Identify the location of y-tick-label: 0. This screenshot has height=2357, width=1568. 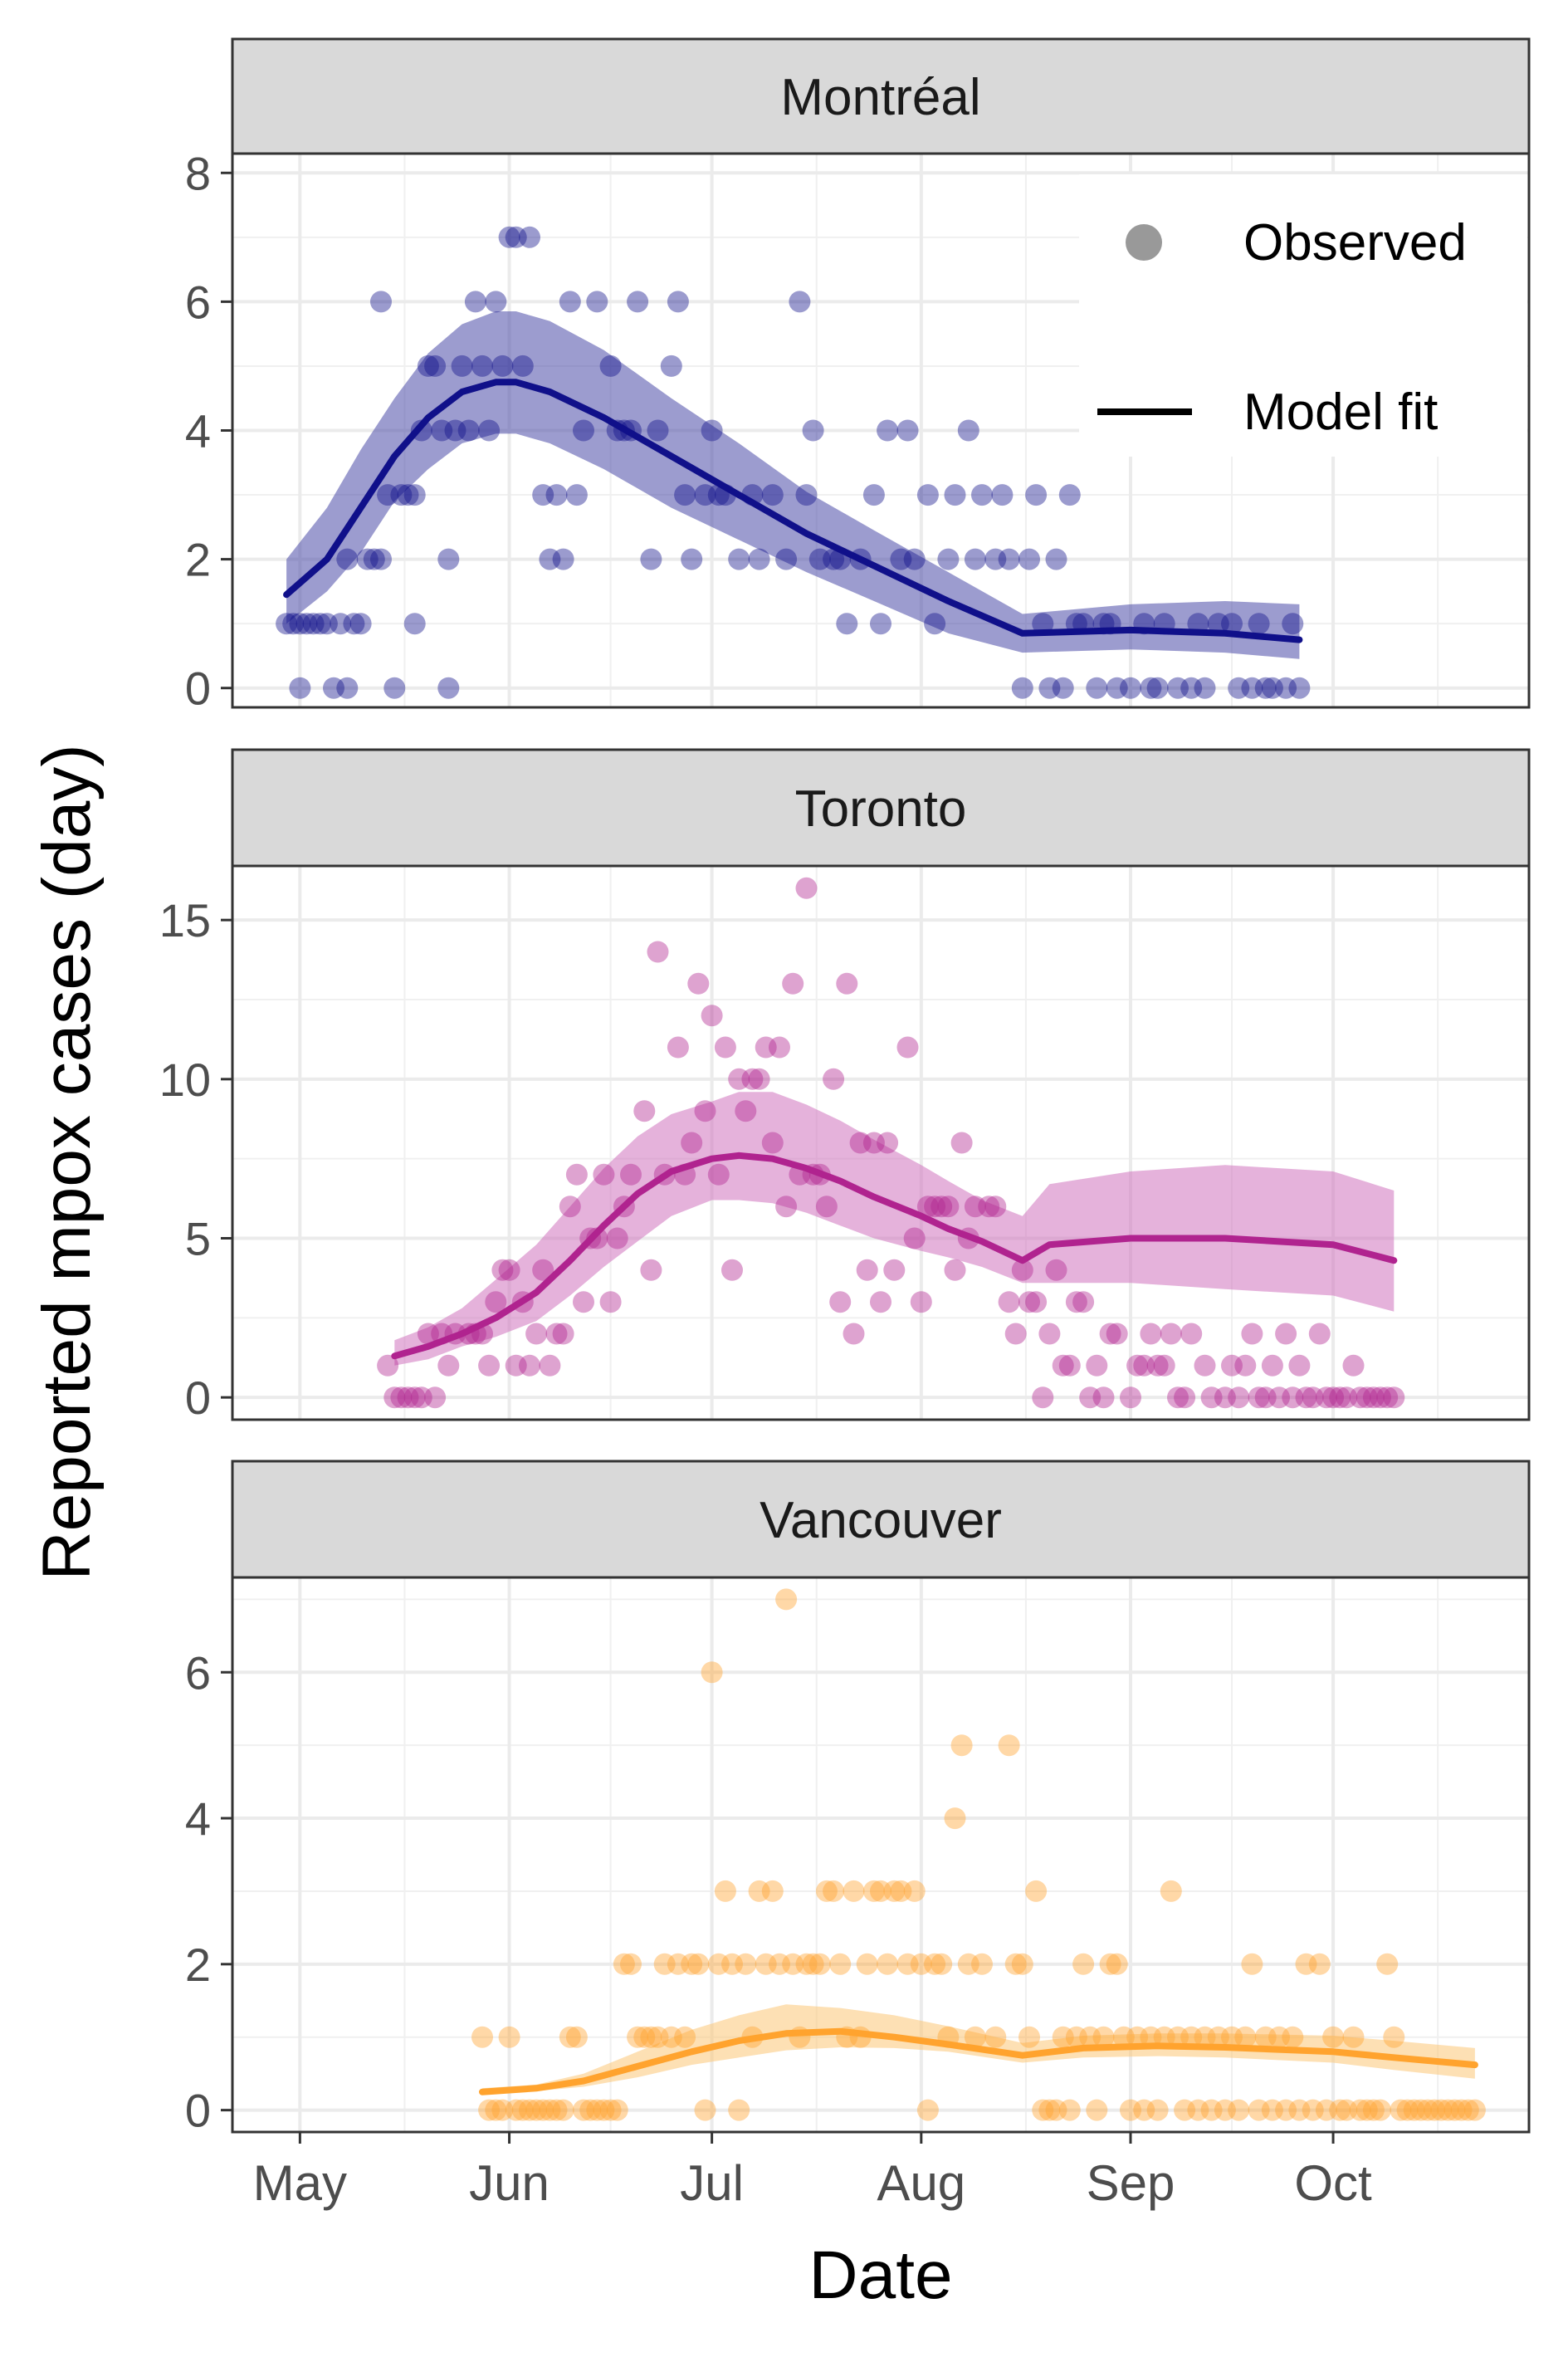
(198, 689).